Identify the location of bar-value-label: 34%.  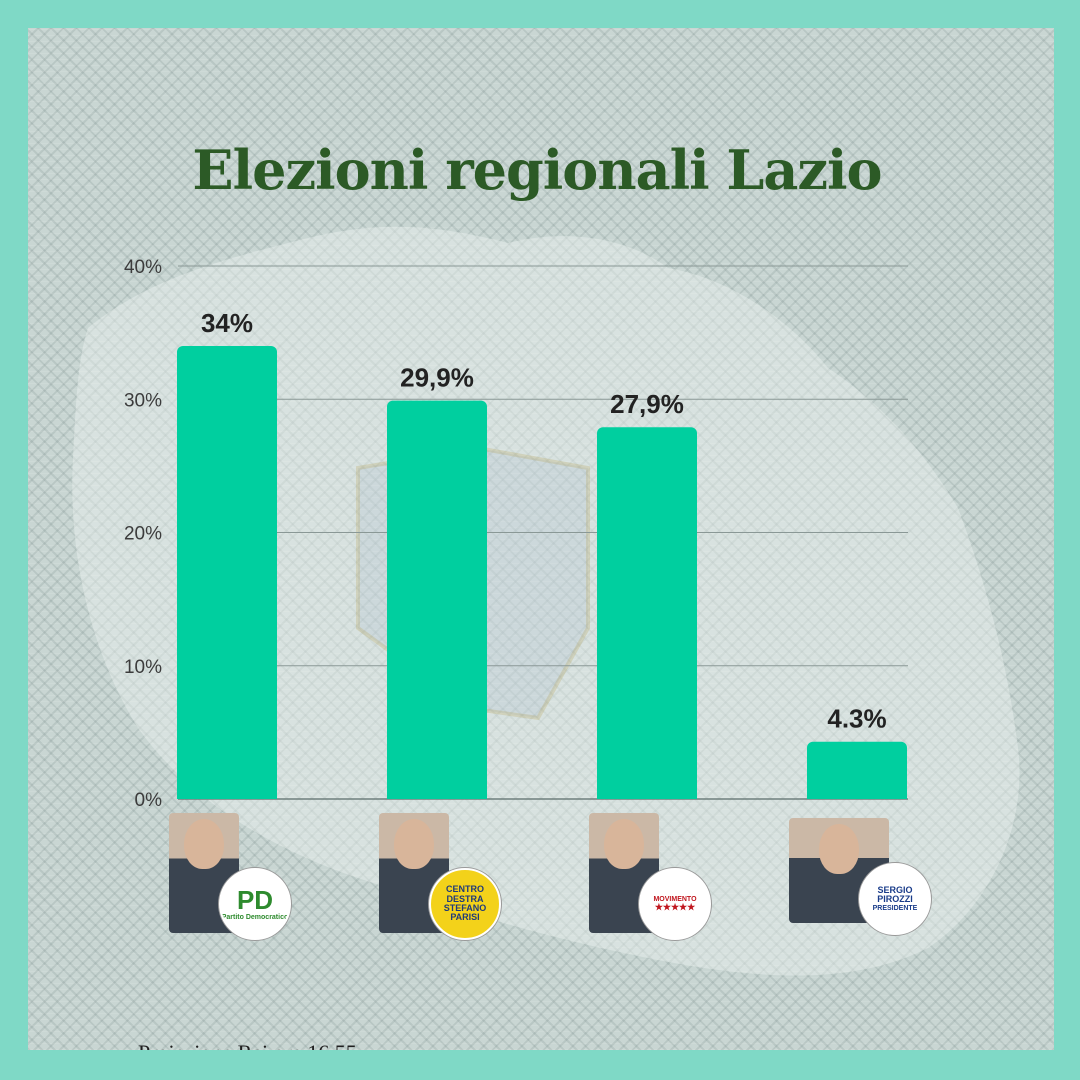
(227, 323).